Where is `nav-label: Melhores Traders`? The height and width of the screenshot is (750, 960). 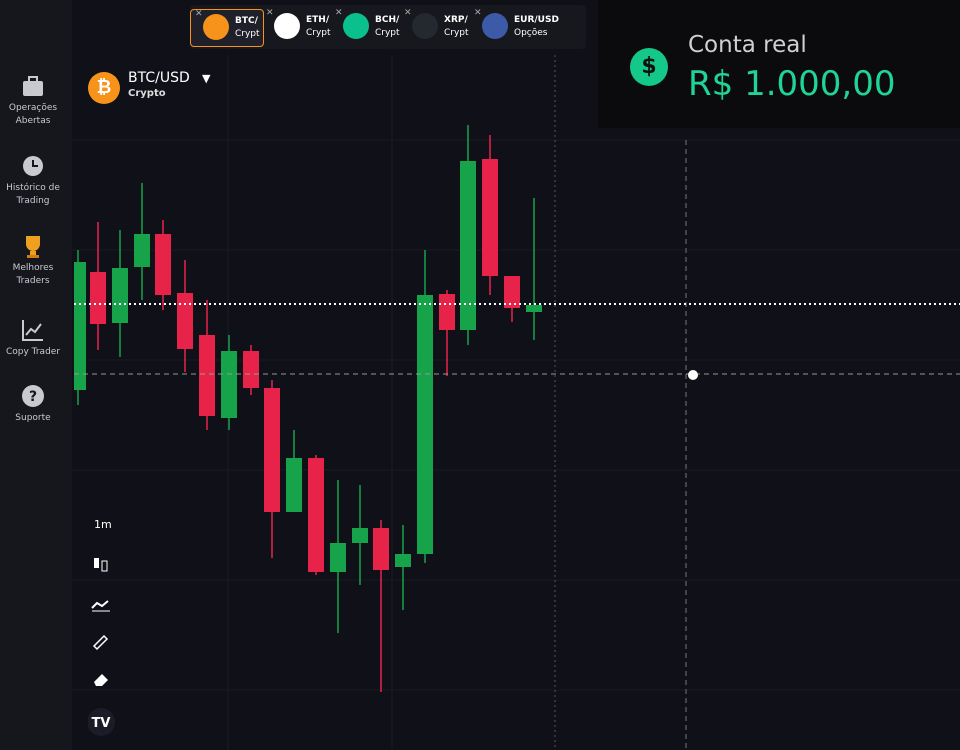 nav-label: Melhores Traders is located at coordinates (33, 274).